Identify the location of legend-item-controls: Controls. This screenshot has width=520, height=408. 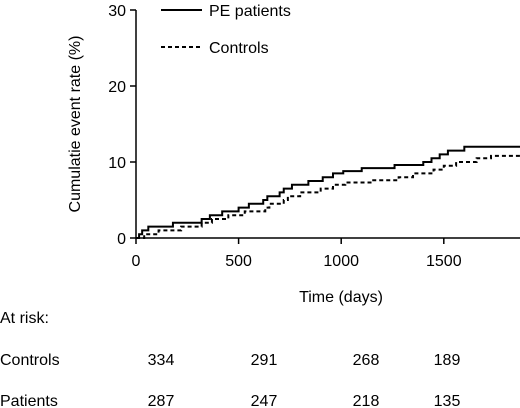
(215, 48).